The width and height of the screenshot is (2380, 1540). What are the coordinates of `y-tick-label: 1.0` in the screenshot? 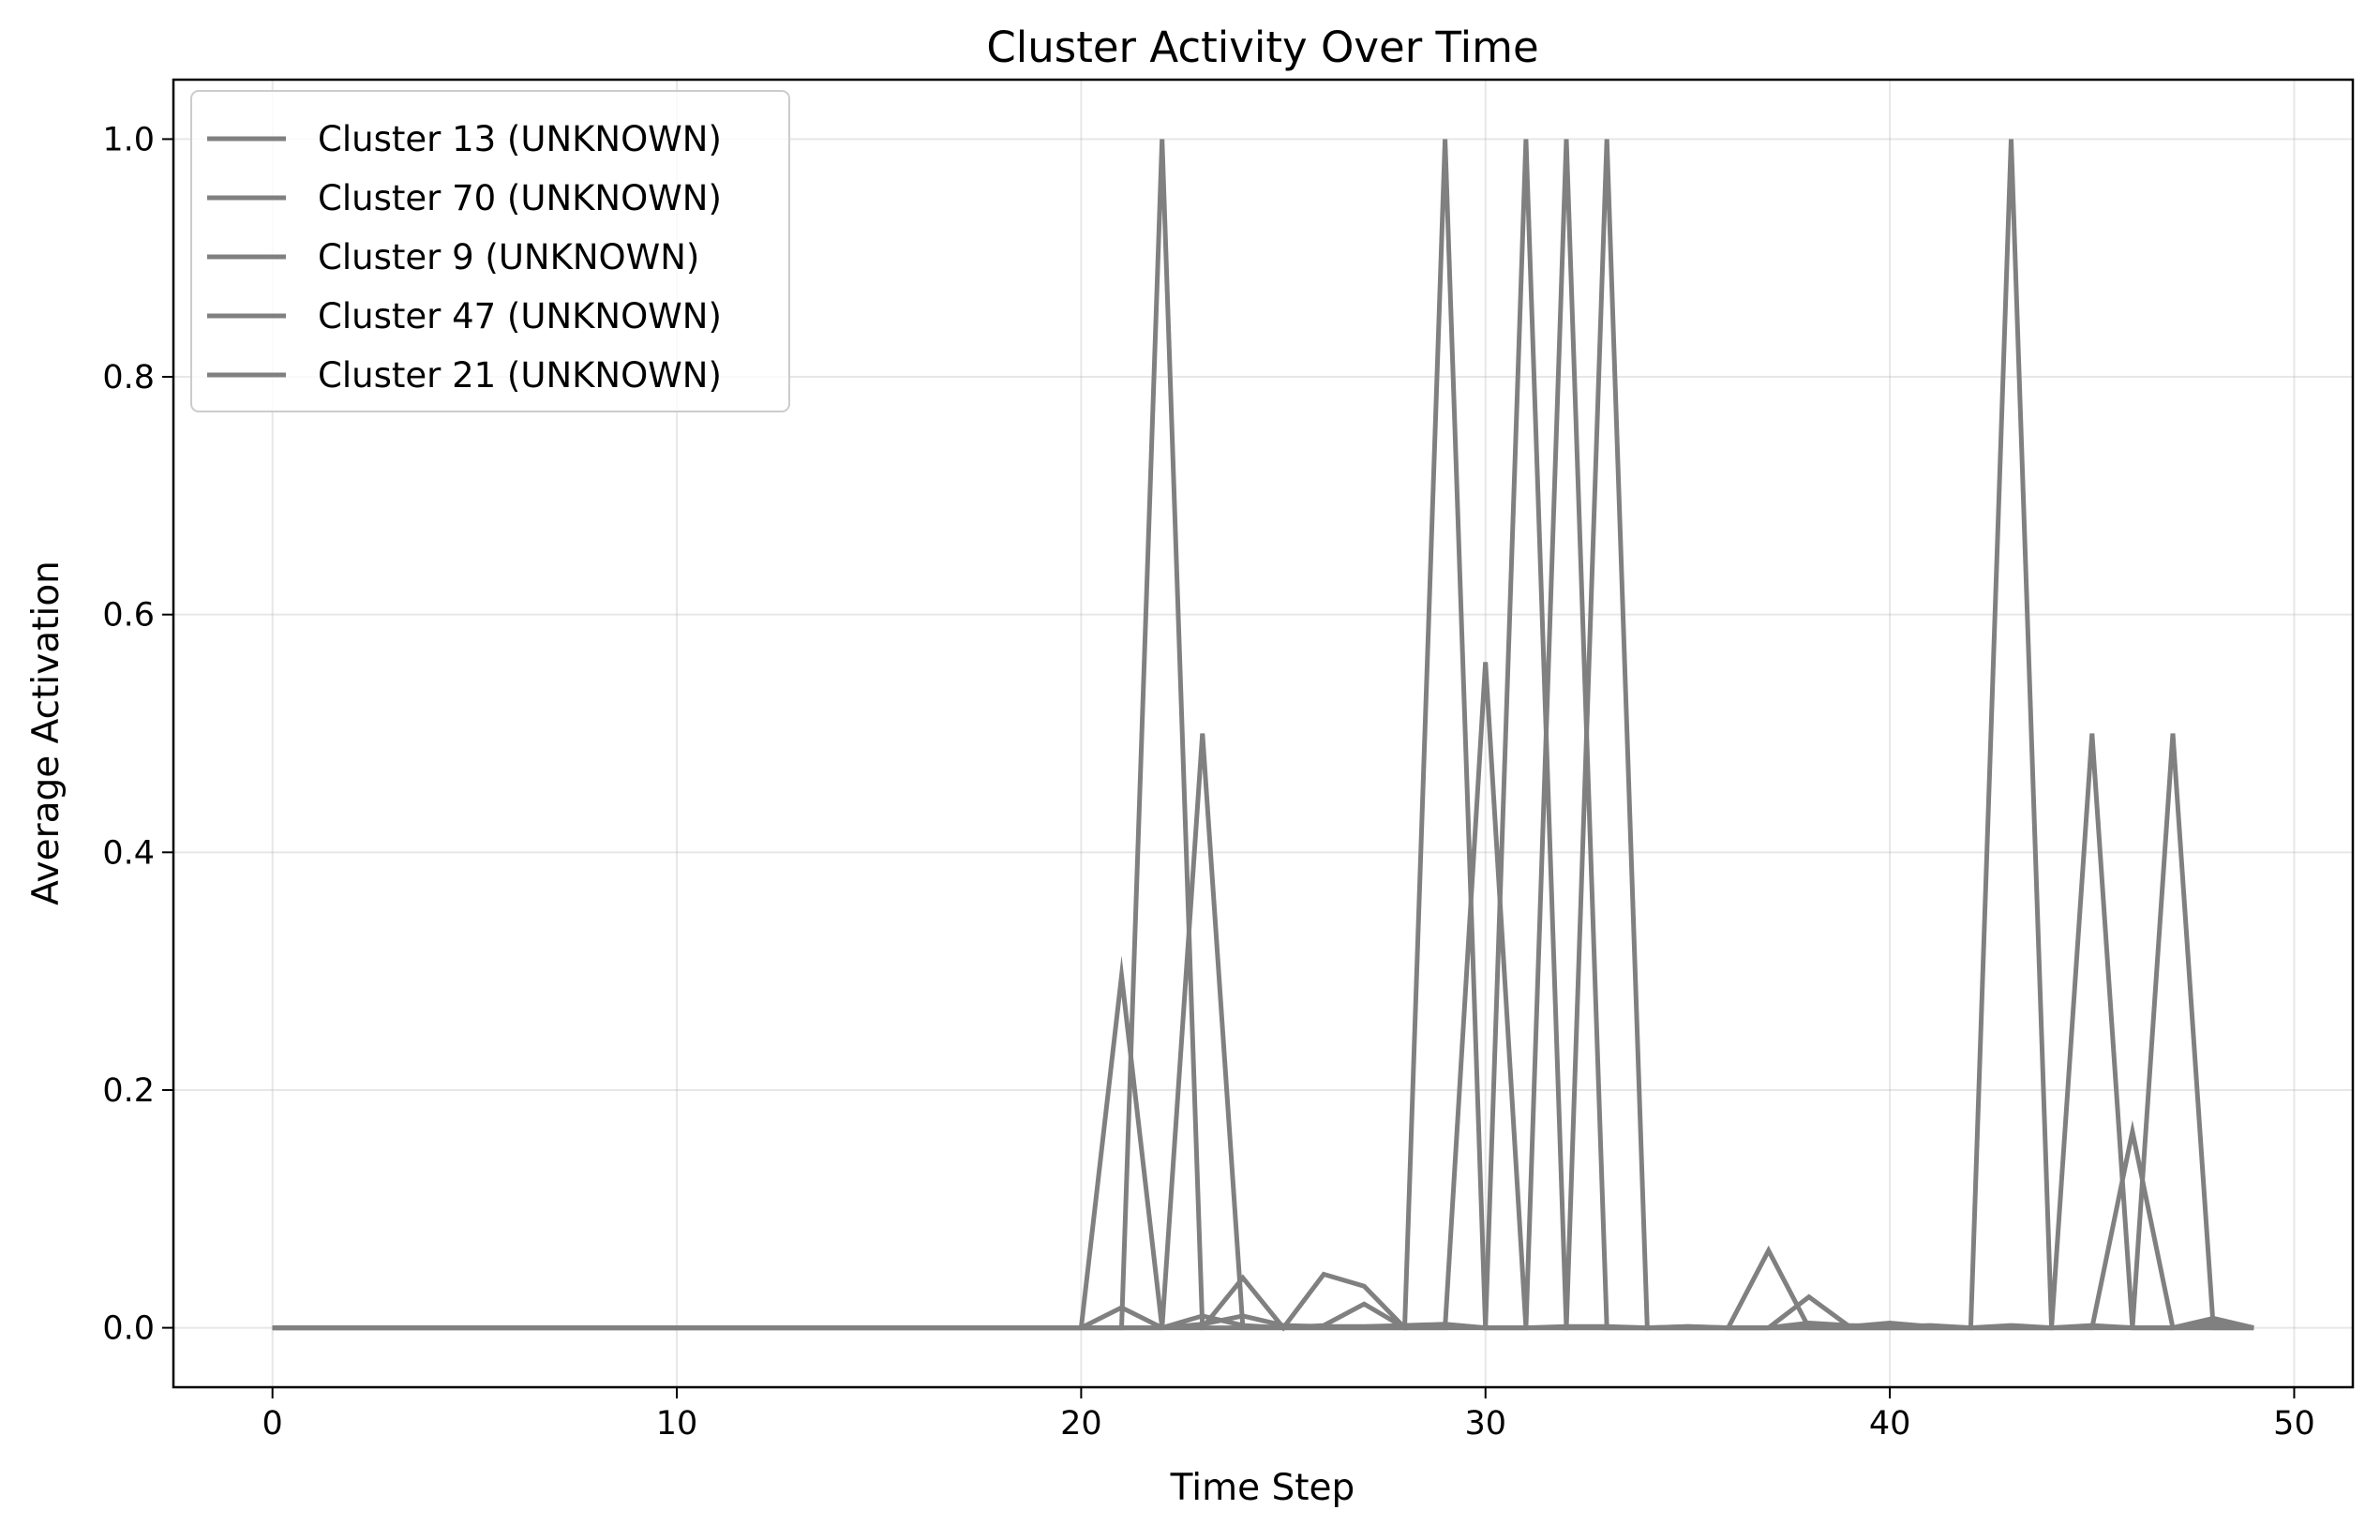 It's located at (128, 139).